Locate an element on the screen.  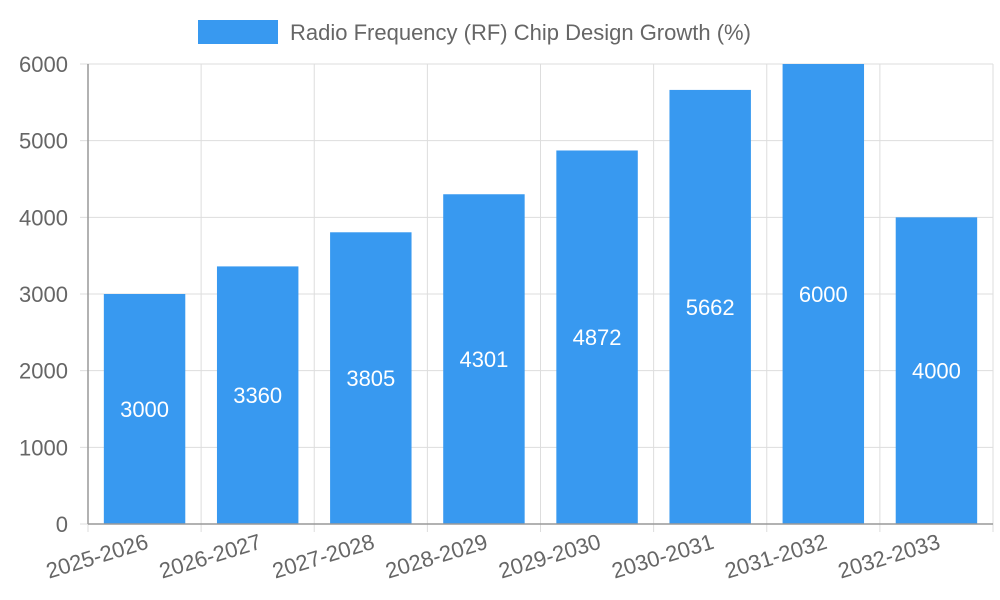
bar-value-label: 3805 is located at coordinates (370, 378).